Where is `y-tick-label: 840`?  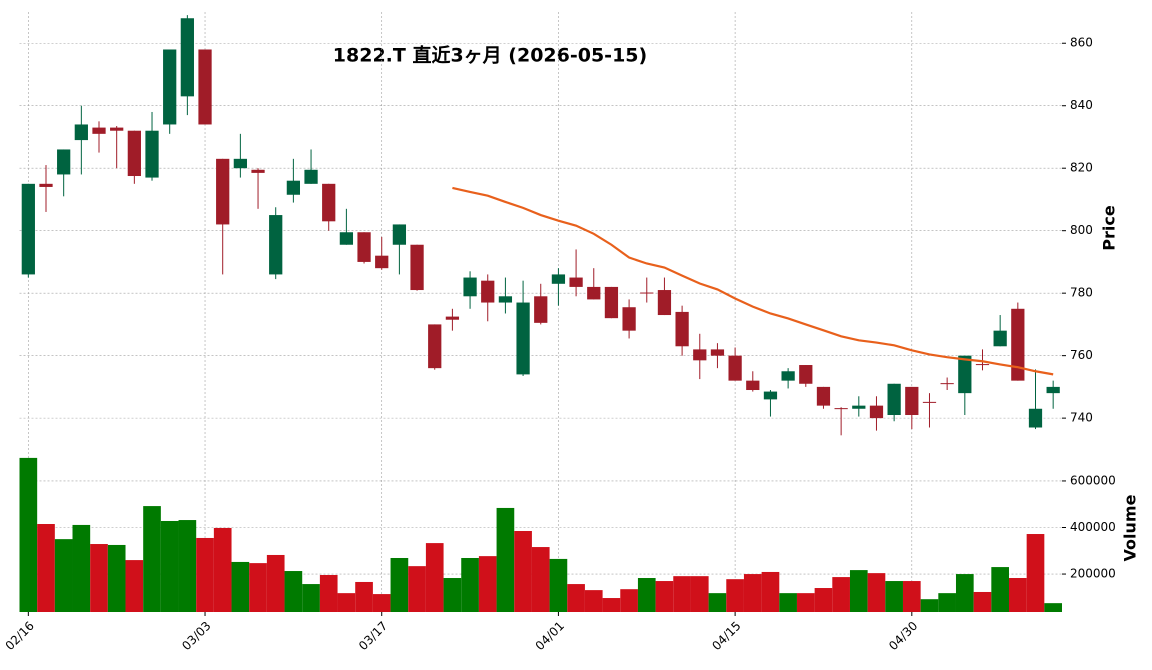 y-tick-label: 840 is located at coordinates (1081, 105).